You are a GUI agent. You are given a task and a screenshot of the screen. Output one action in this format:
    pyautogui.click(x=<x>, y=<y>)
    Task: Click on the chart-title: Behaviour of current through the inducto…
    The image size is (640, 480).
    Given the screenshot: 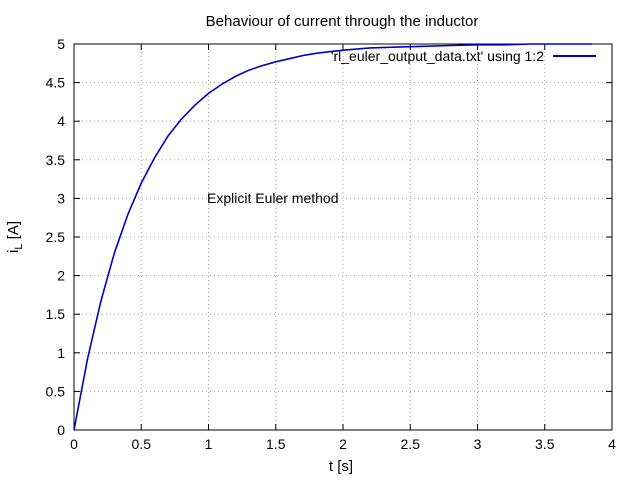 What is the action you would take?
    pyautogui.click(x=342, y=21)
    